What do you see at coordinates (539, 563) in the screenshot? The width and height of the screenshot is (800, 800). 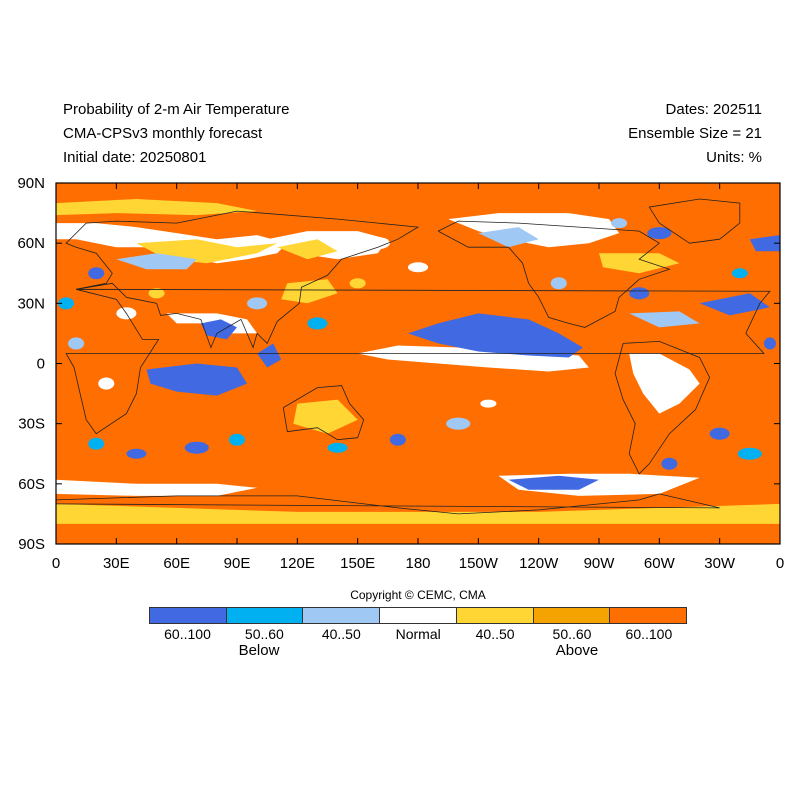 I see `lon-label: 120W` at bounding box center [539, 563].